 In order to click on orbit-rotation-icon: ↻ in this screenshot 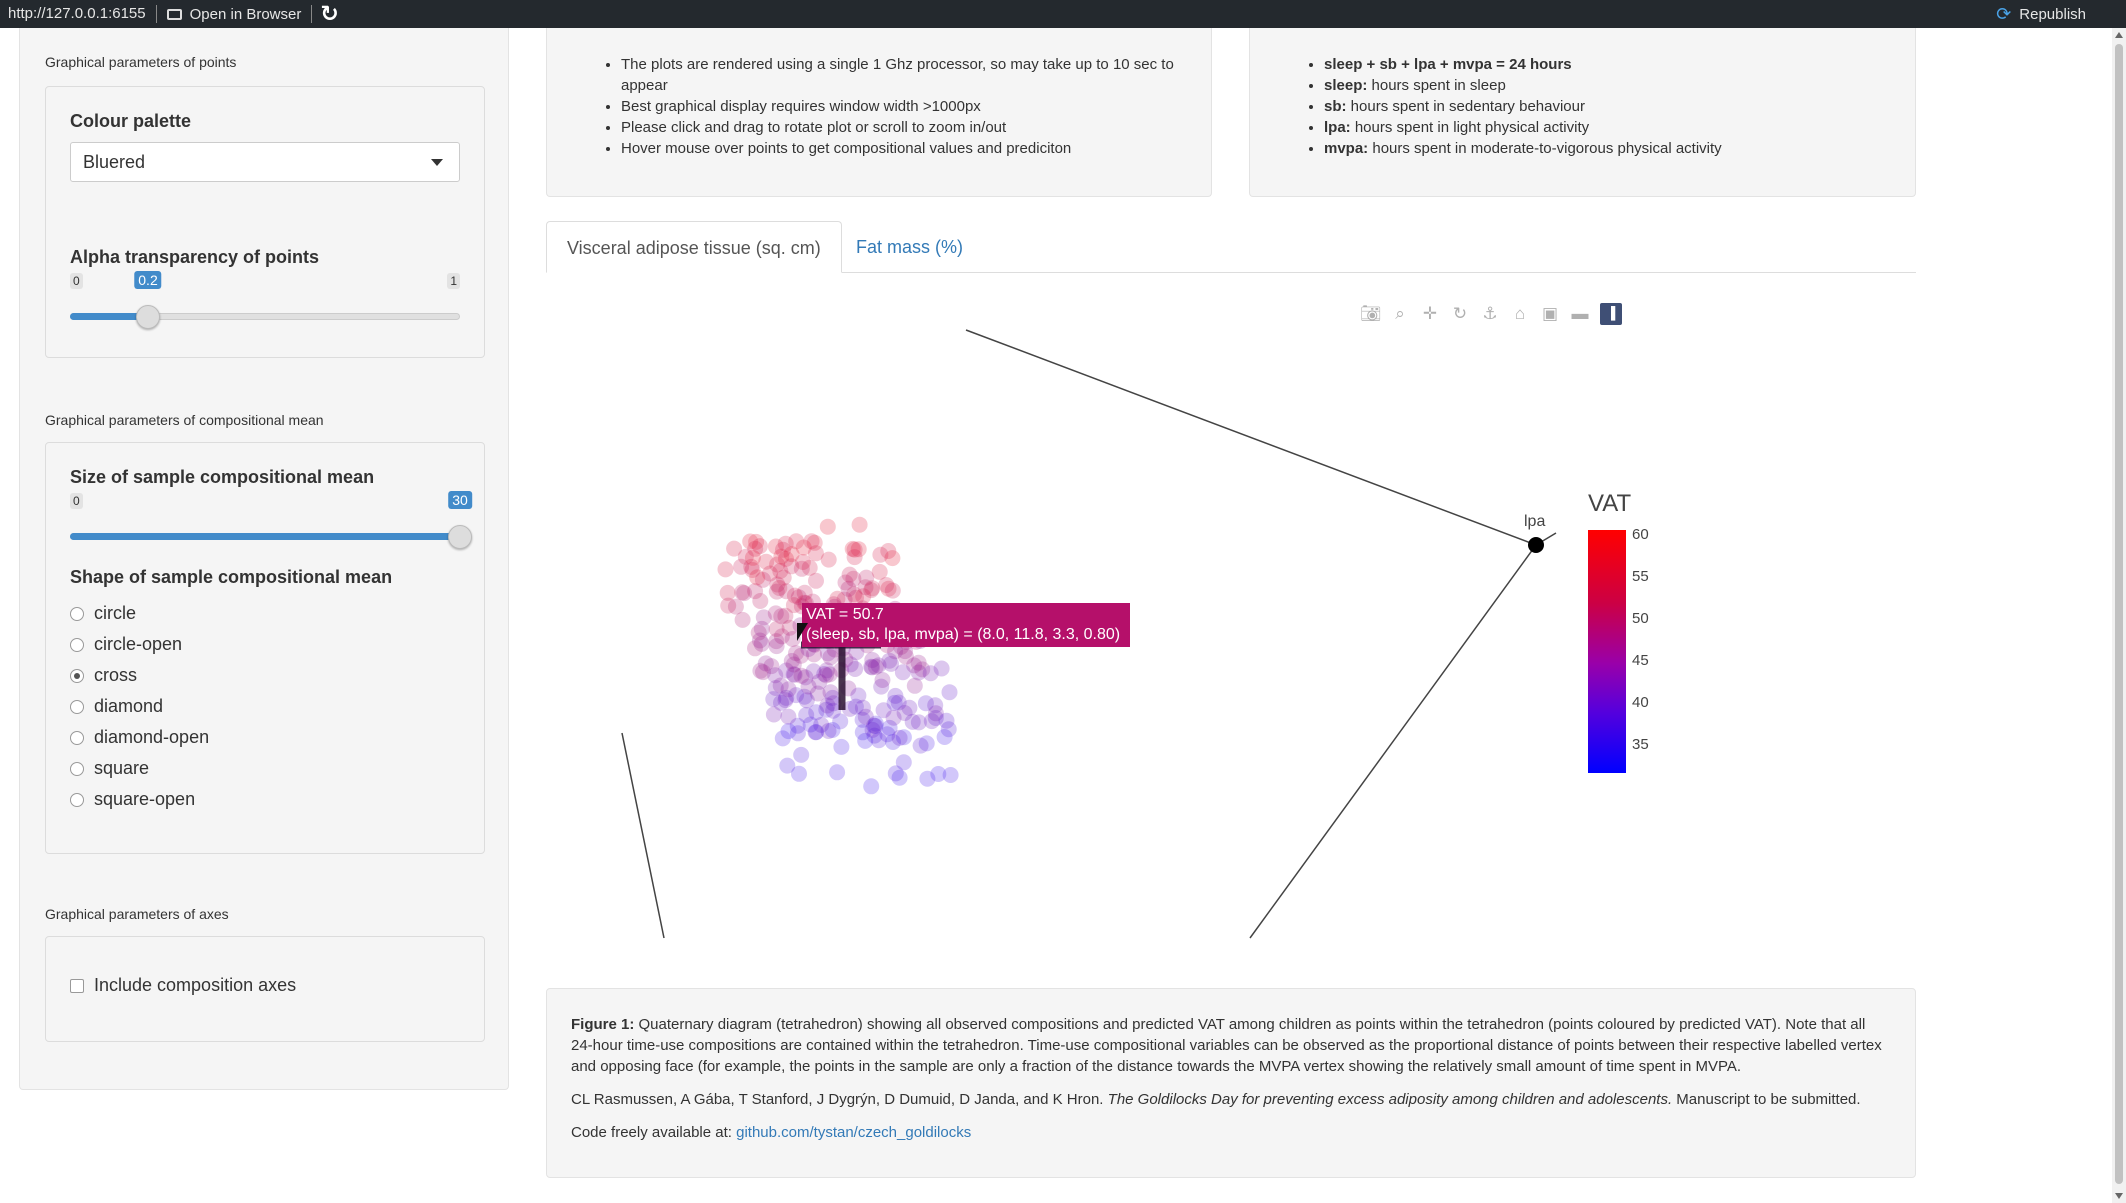, I will do `click(1460, 313)`.